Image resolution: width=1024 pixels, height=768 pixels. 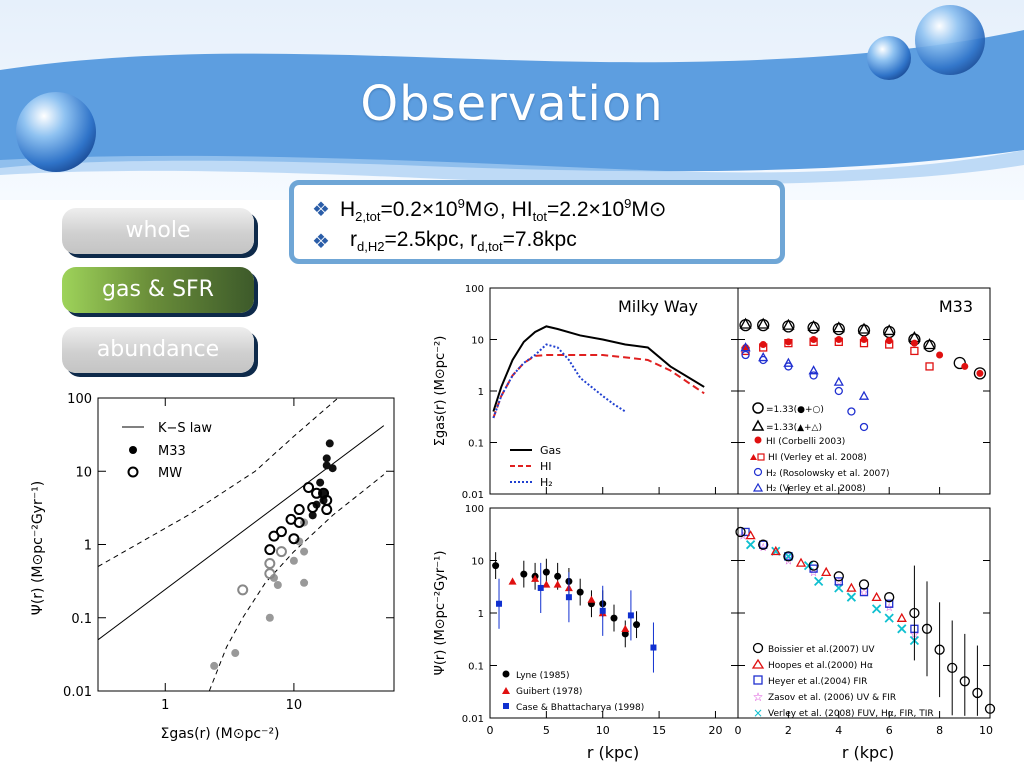 What do you see at coordinates (805, 442) in the screenshot?
I see `legend-hi-corbelli: HI (Corbelli 2003)` at bounding box center [805, 442].